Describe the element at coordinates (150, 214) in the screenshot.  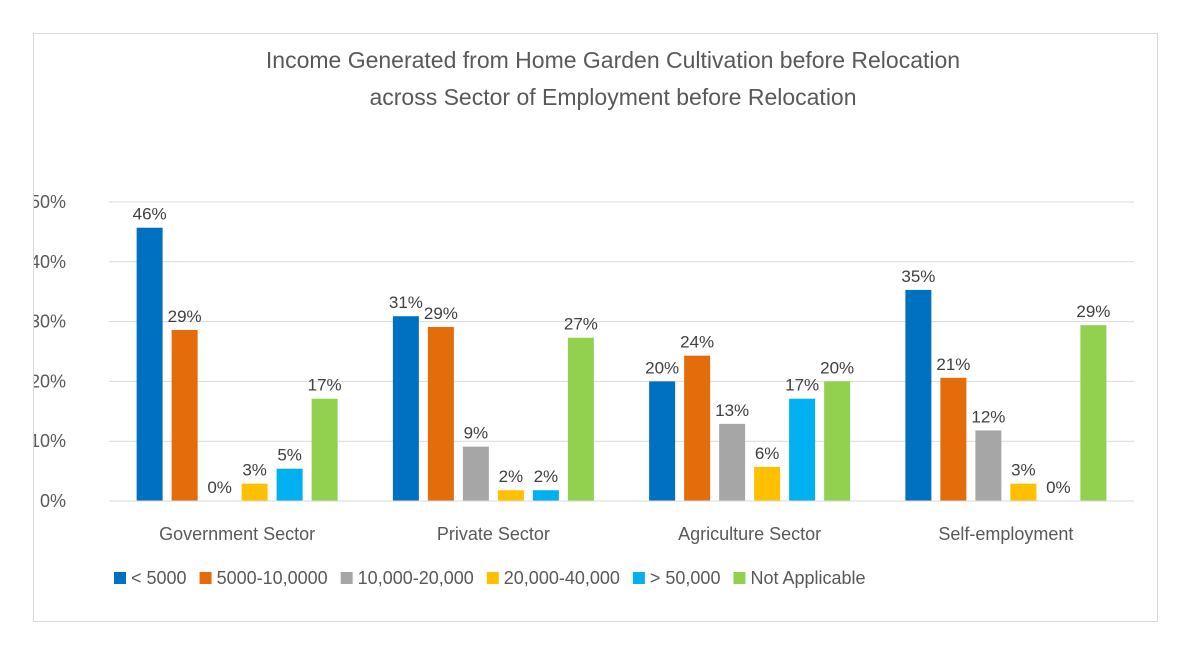
I see `data-label: 46%` at that location.